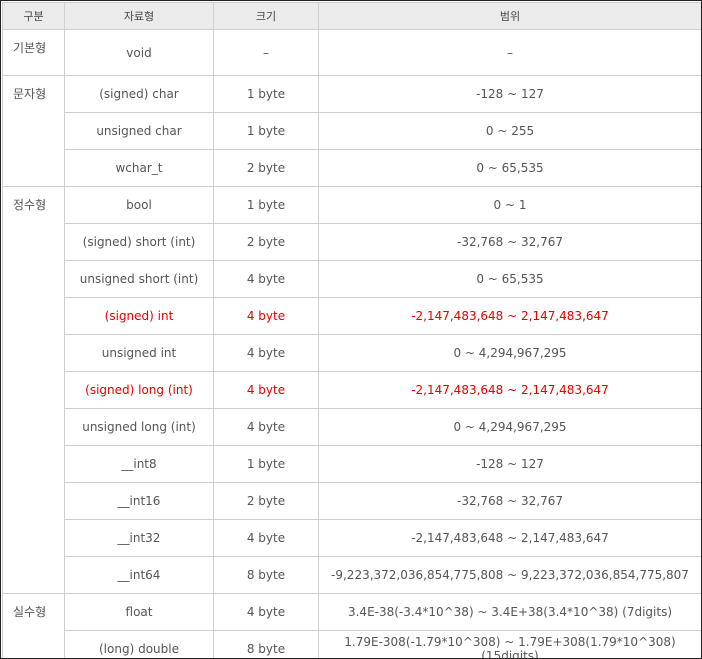 Image resolution: width=702 pixels, height=659 pixels. I want to click on type-cell: __int8, so click(139, 464).